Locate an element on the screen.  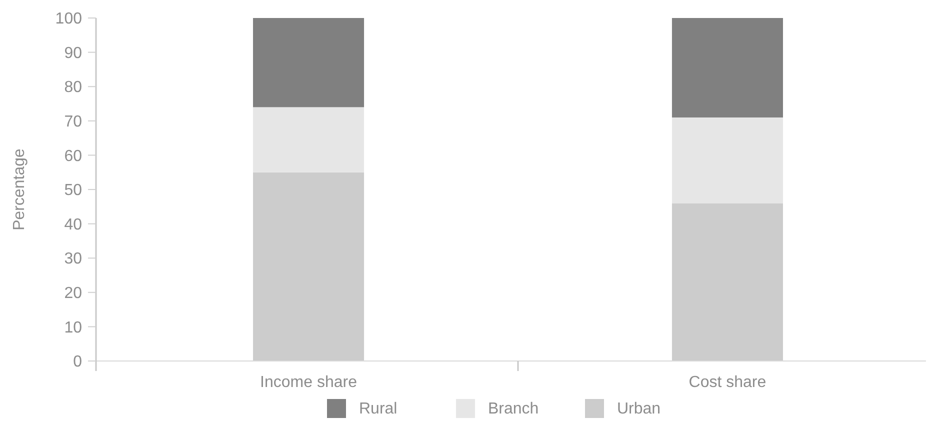
y-tick-label: 20 is located at coordinates (73, 293).